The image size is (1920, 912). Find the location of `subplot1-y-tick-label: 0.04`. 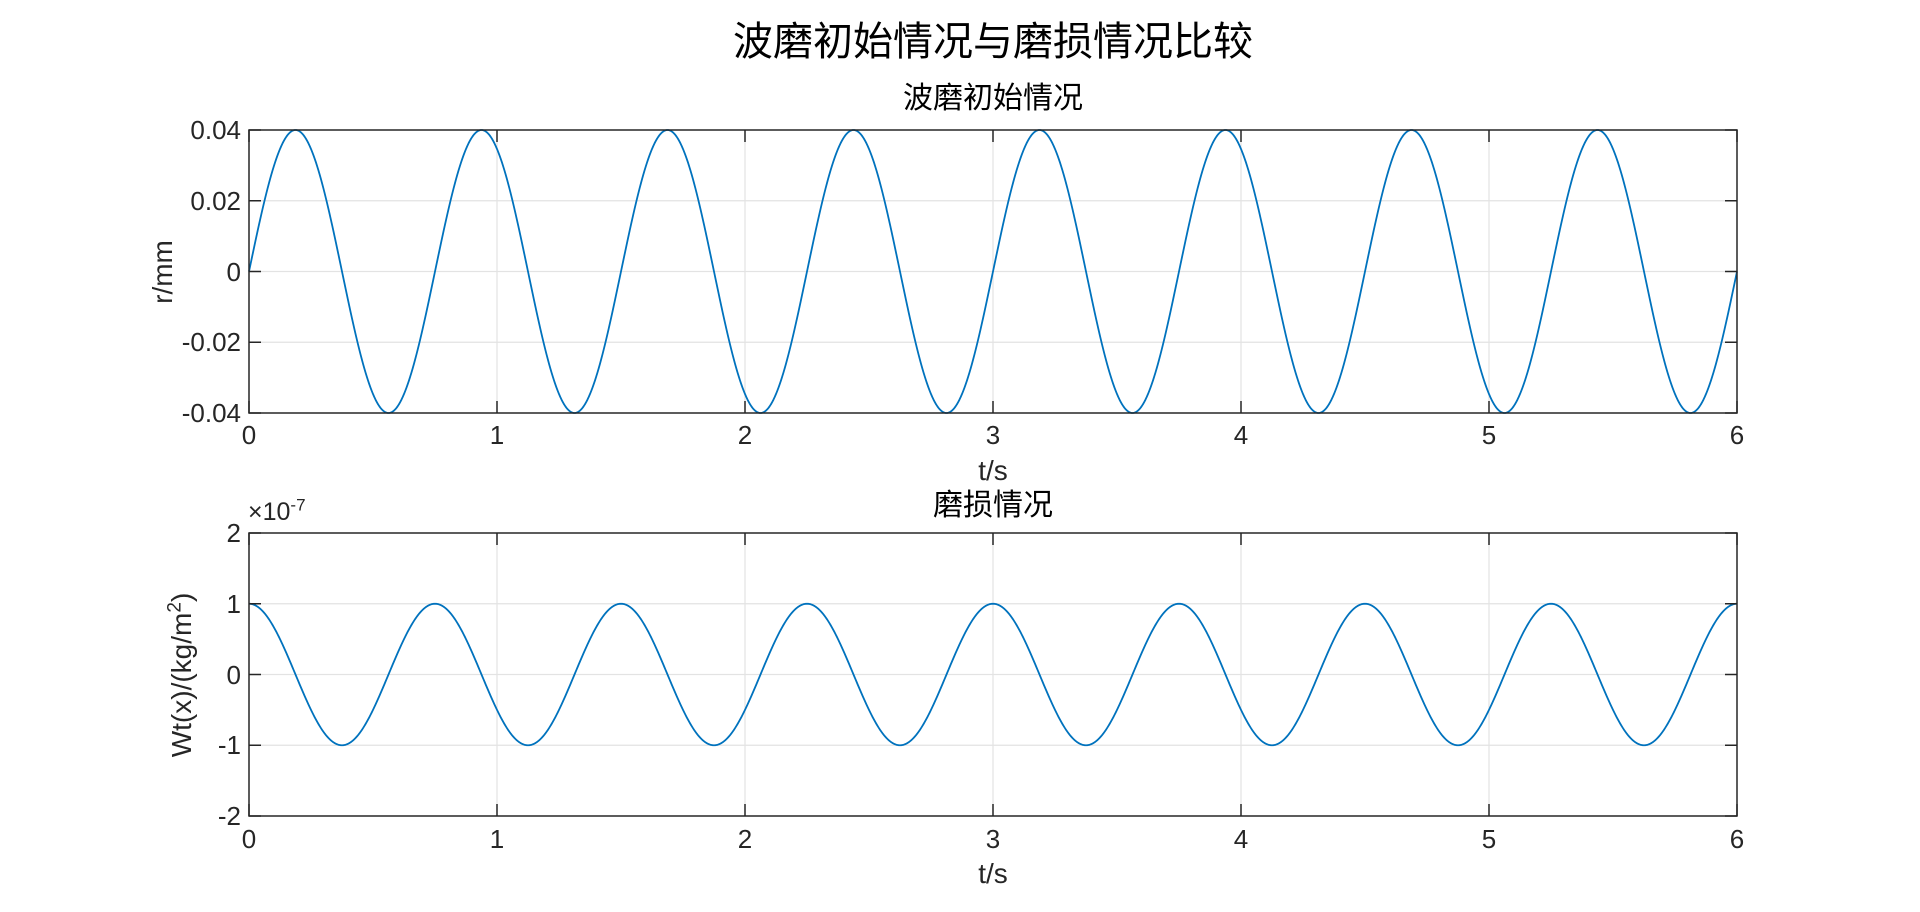

subplot1-y-tick-label: 0.04 is located at coordinates (215, 130).